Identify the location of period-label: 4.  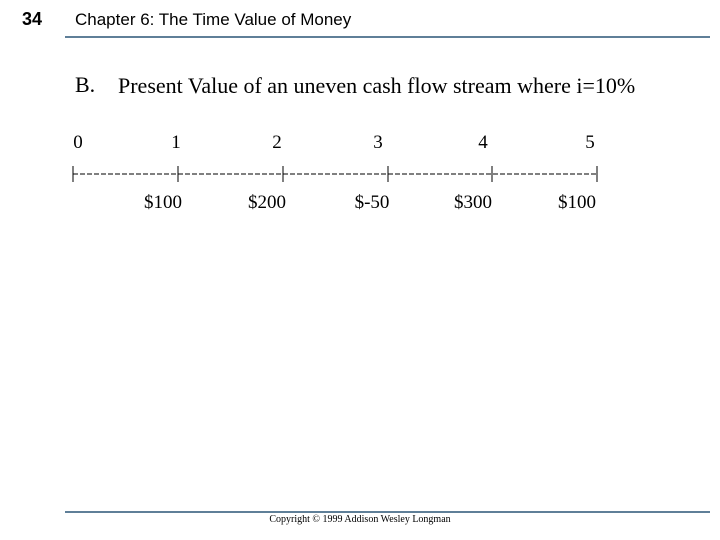
(483, 142).